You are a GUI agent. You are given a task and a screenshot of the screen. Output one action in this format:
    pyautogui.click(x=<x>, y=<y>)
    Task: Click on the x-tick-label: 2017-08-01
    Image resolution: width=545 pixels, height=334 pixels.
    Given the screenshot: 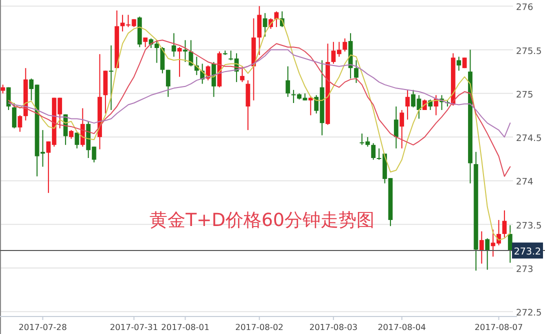 What is the action you would take?
    pyautogui.click(x=185, y=327)
    